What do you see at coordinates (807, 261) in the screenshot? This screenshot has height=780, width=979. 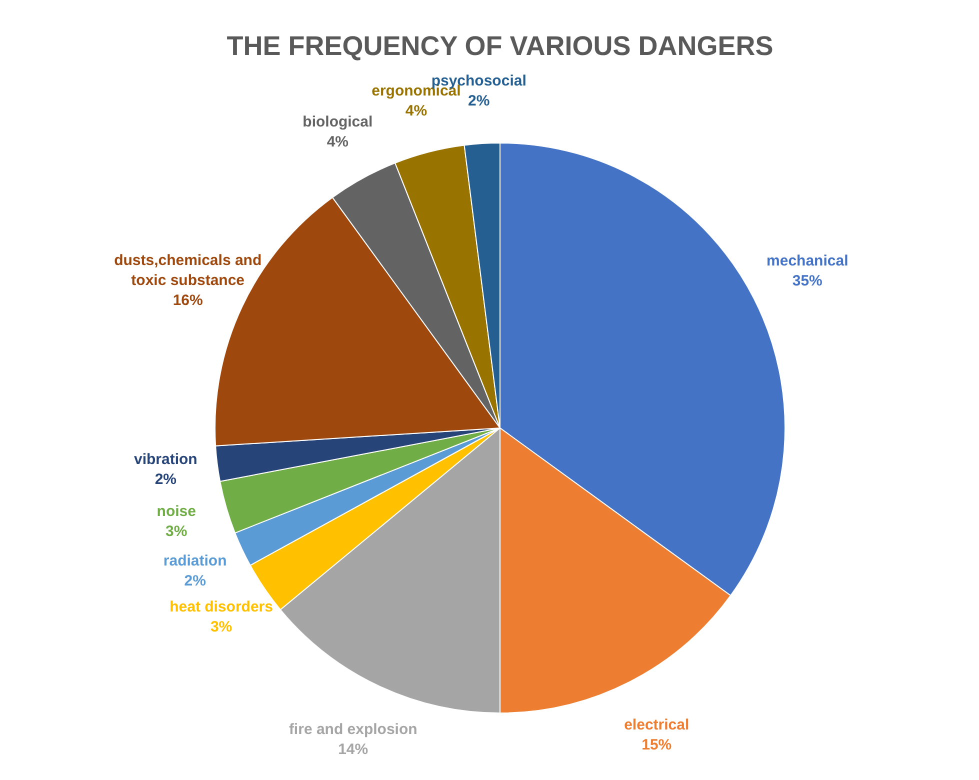 I see `slice-label: mechanical` at bounding box center [807, 261].